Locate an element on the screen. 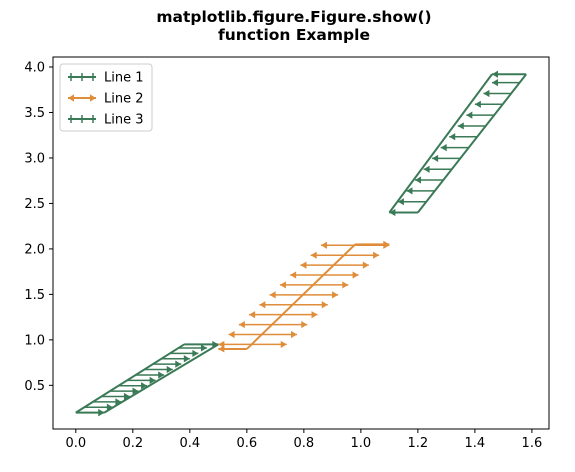 This screenshot has height=472, width=575. y-tick-label: 3.5 is located at coordinates (34, 113).